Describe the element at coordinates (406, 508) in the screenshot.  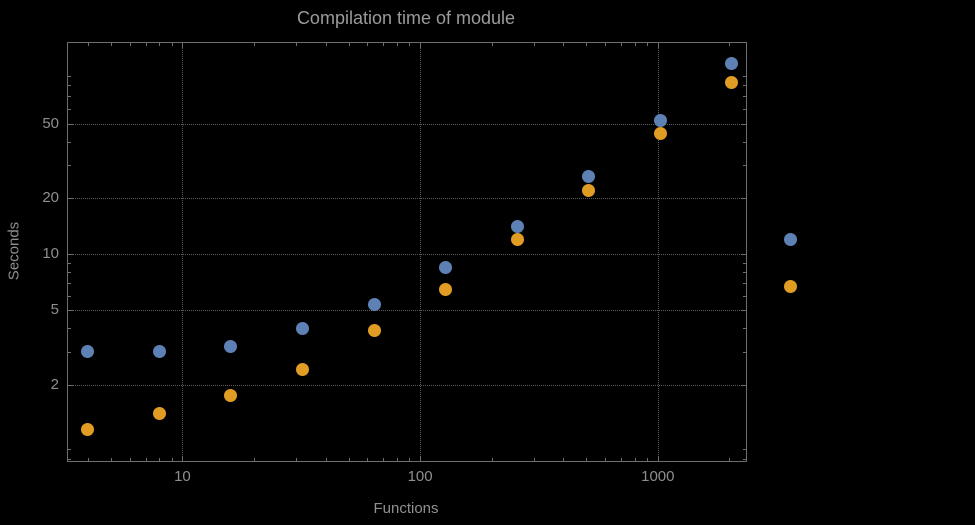
I see `x-axis-label: Functions` at that location.